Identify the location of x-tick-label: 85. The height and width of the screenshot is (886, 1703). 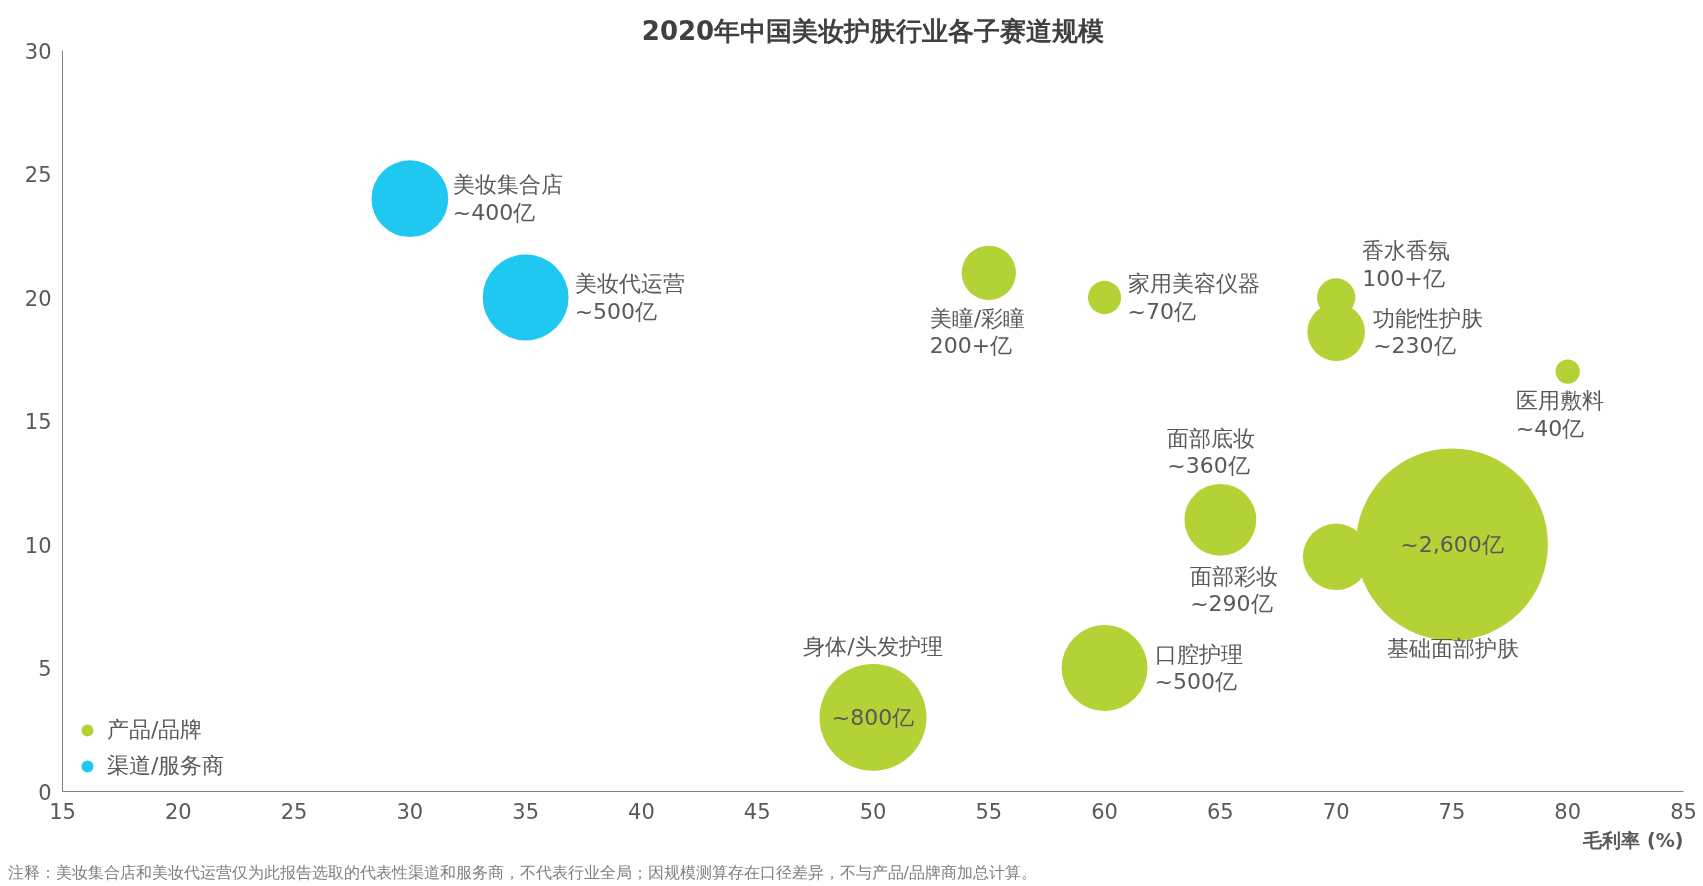
(1683, 811).